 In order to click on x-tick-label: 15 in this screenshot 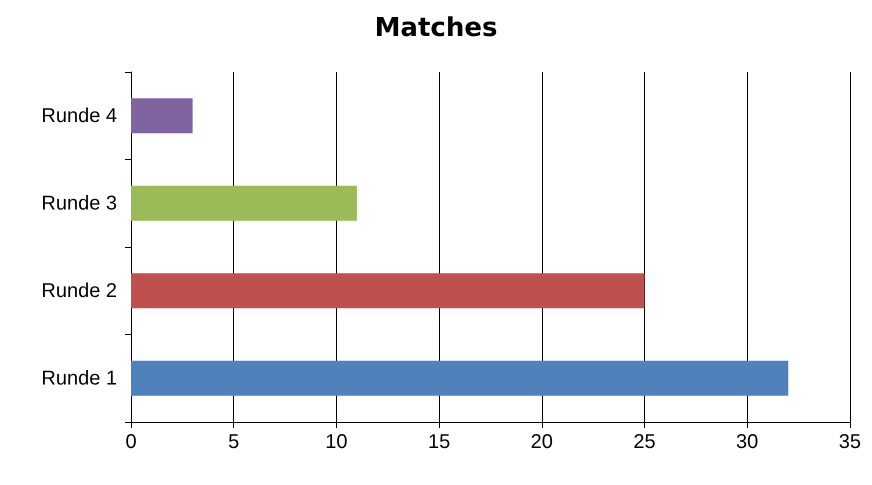, I will do `click(439, 442)`.